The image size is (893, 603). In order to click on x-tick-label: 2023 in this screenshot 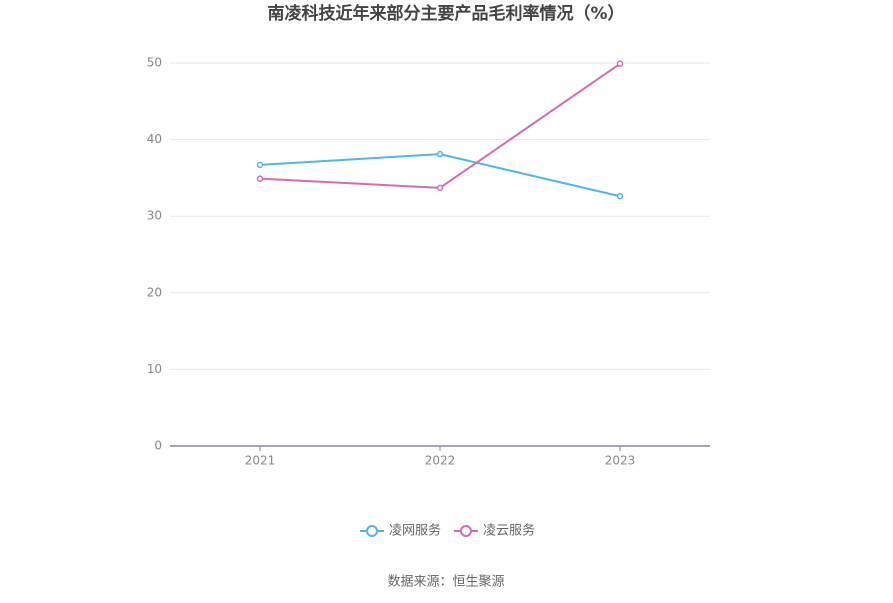, I will do `click(620, 461)`.